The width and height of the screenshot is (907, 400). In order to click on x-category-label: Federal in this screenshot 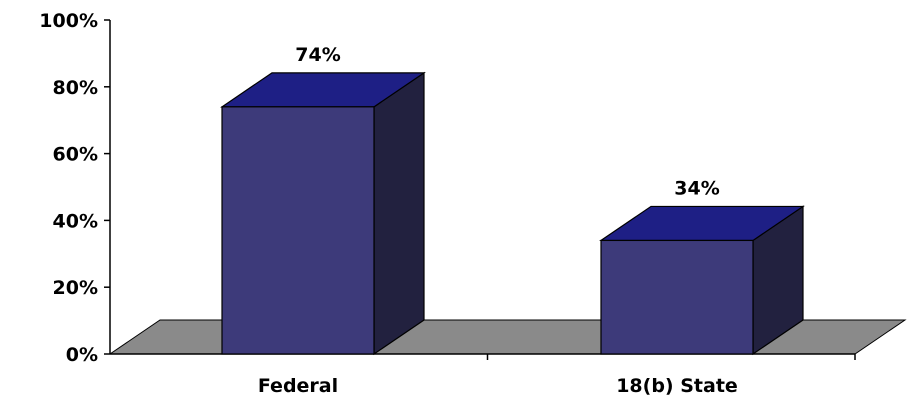, I will do `click(298, 386)`.